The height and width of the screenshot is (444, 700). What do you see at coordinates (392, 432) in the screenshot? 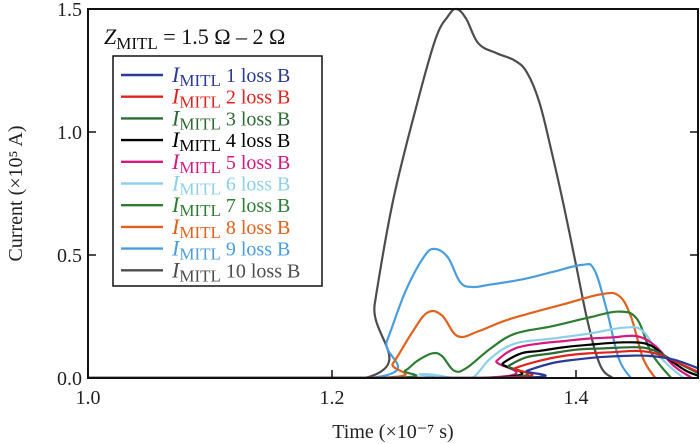
I see `x-axis-label: Time (×10⁻⁷ s)` at bounding box center [392, 432].